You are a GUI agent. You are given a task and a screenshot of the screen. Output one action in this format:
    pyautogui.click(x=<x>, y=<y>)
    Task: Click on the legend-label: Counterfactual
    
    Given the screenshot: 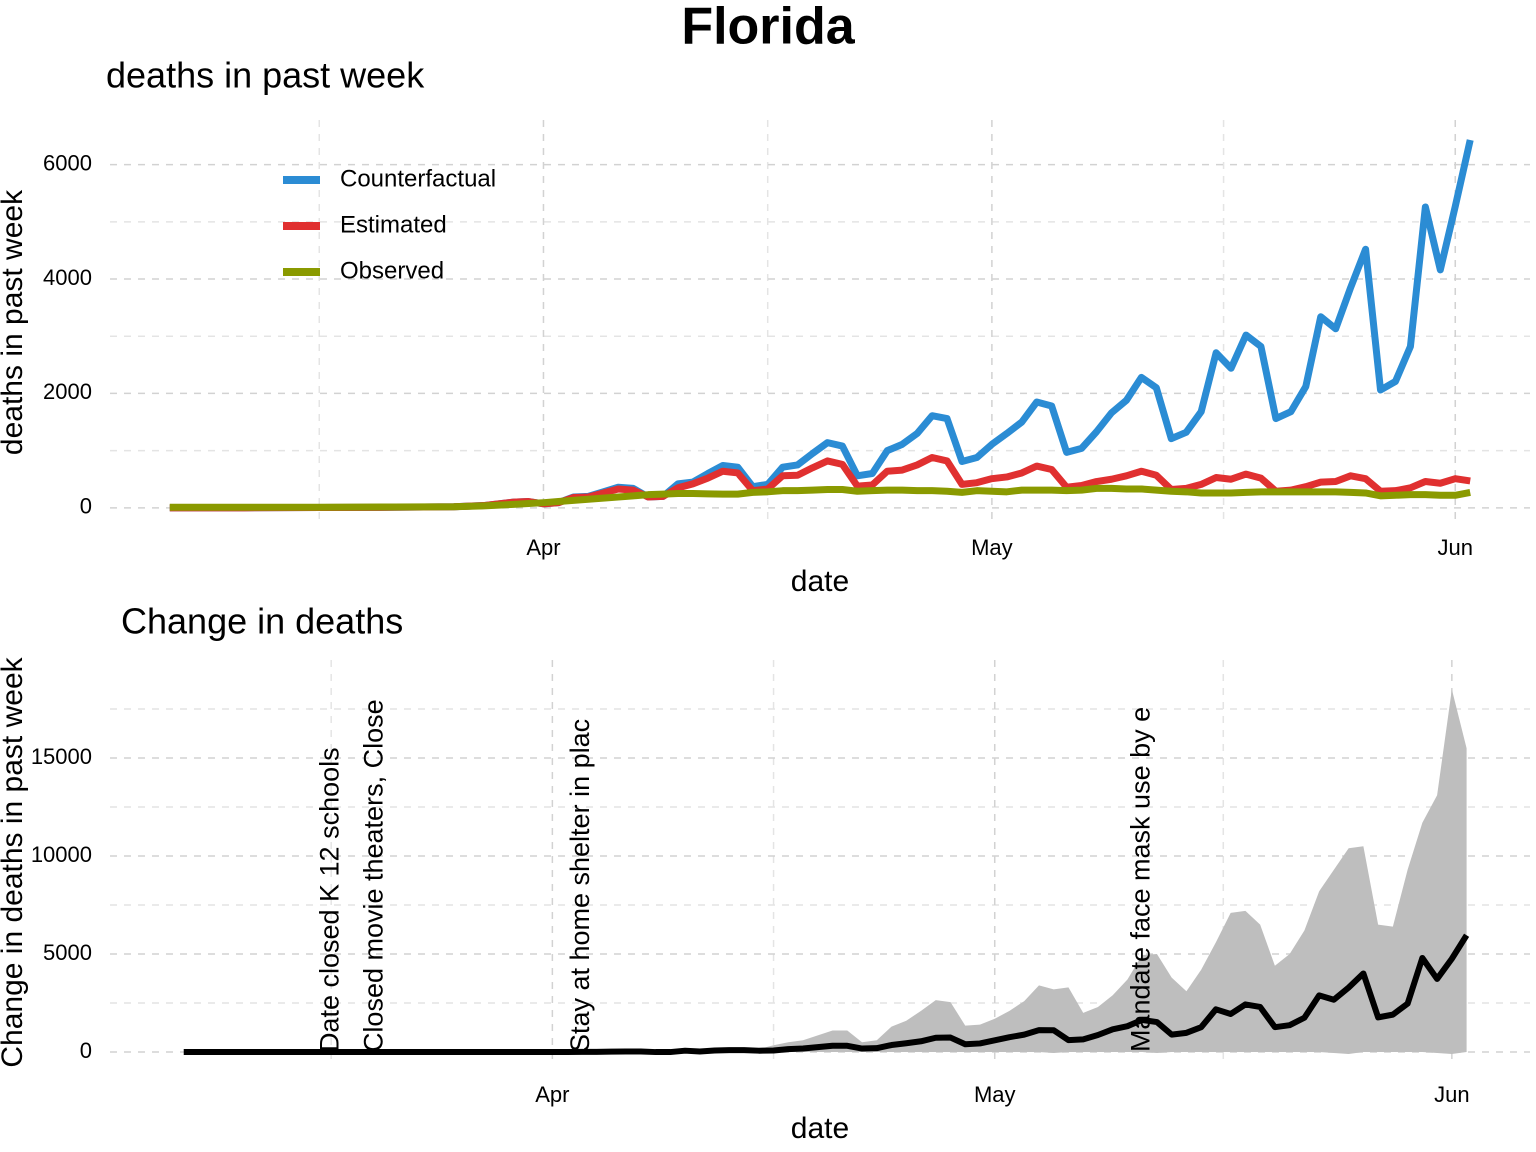 What is the action you would take?
    pyautogui.click(x=418, y=178)
    